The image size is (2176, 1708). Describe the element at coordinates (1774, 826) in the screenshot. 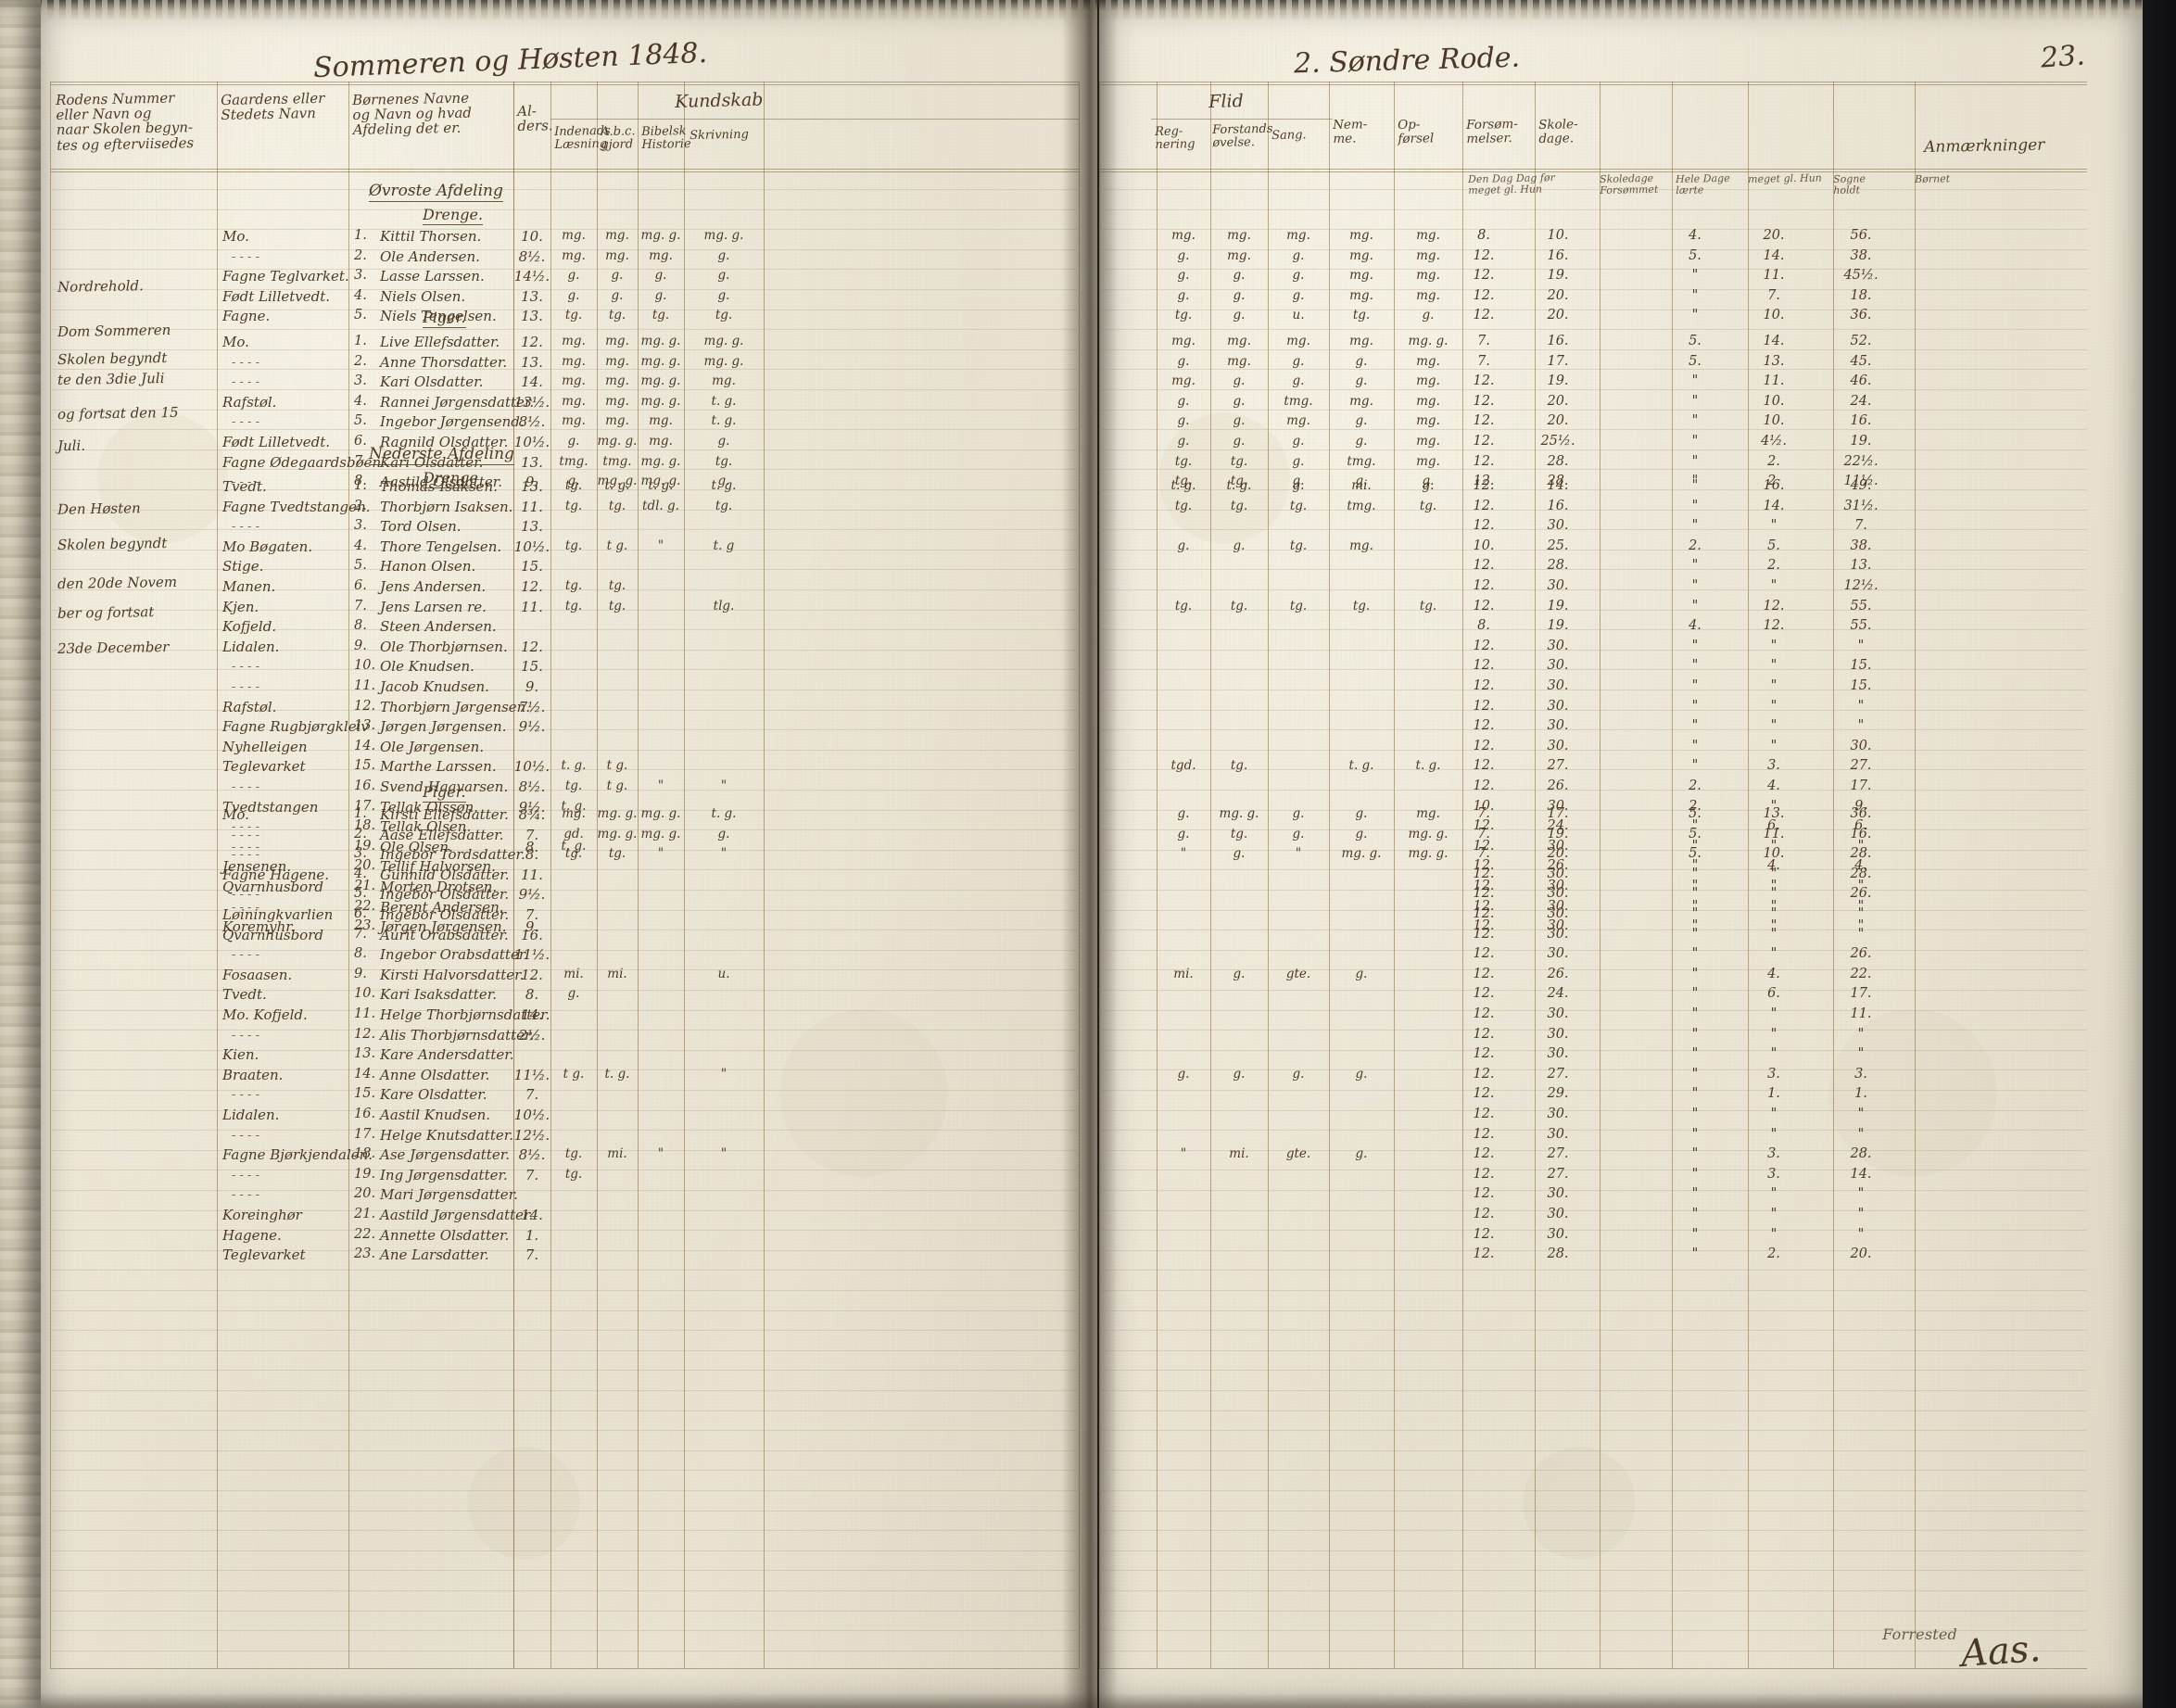

I see `cell-skoledage-b: 6.` at that location.